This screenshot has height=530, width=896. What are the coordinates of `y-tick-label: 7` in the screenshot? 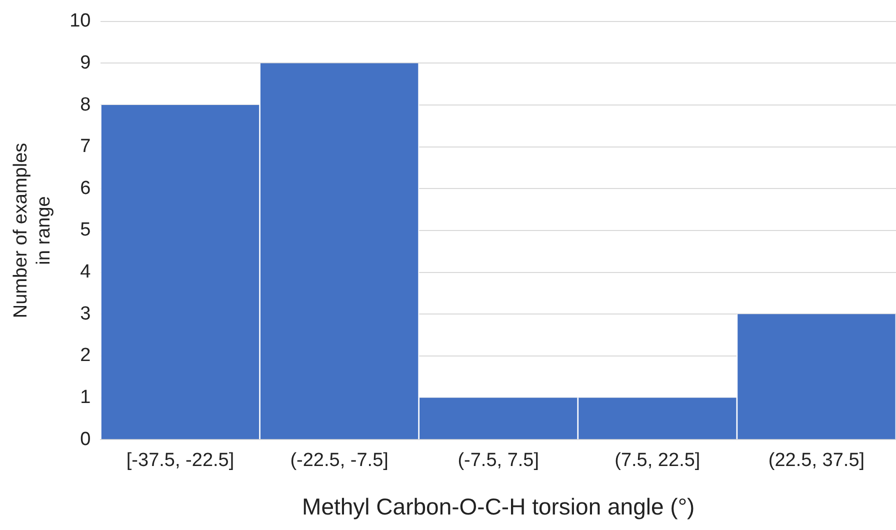 It's located at (85, 147).